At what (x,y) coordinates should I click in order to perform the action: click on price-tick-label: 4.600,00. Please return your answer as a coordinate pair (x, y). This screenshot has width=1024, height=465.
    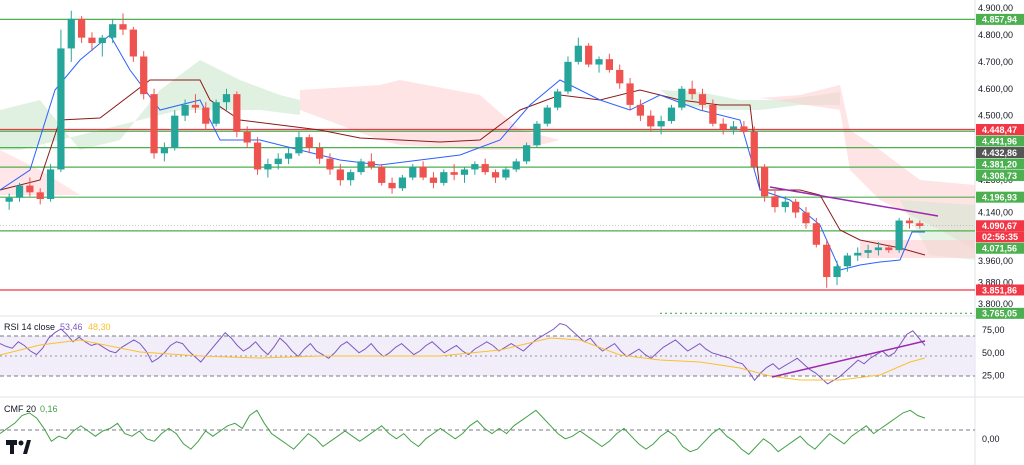
    Looking at the image, I should click on (995, 89).